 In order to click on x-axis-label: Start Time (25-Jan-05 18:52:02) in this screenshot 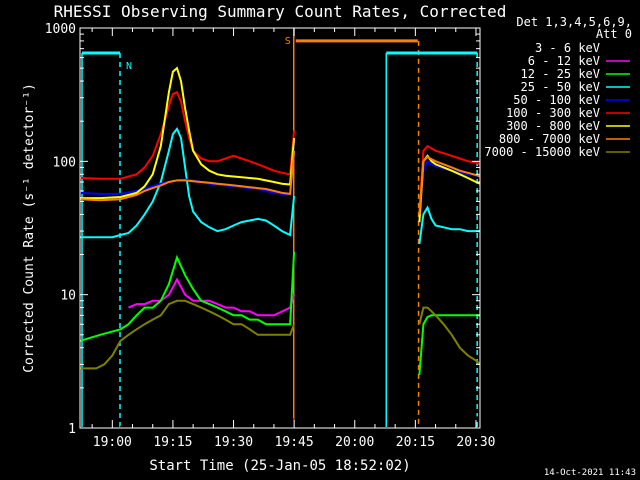, I will do `click(279, 466)`.